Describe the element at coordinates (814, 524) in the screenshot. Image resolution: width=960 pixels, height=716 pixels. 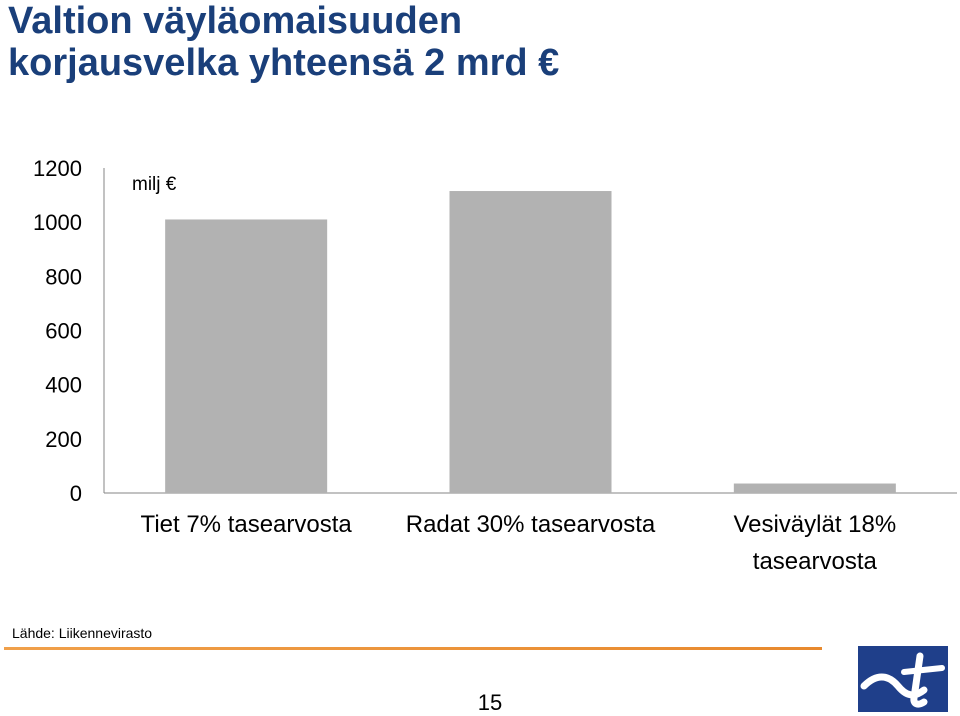
I see `x-tick-label: Vesiväylät 18%` at that location.